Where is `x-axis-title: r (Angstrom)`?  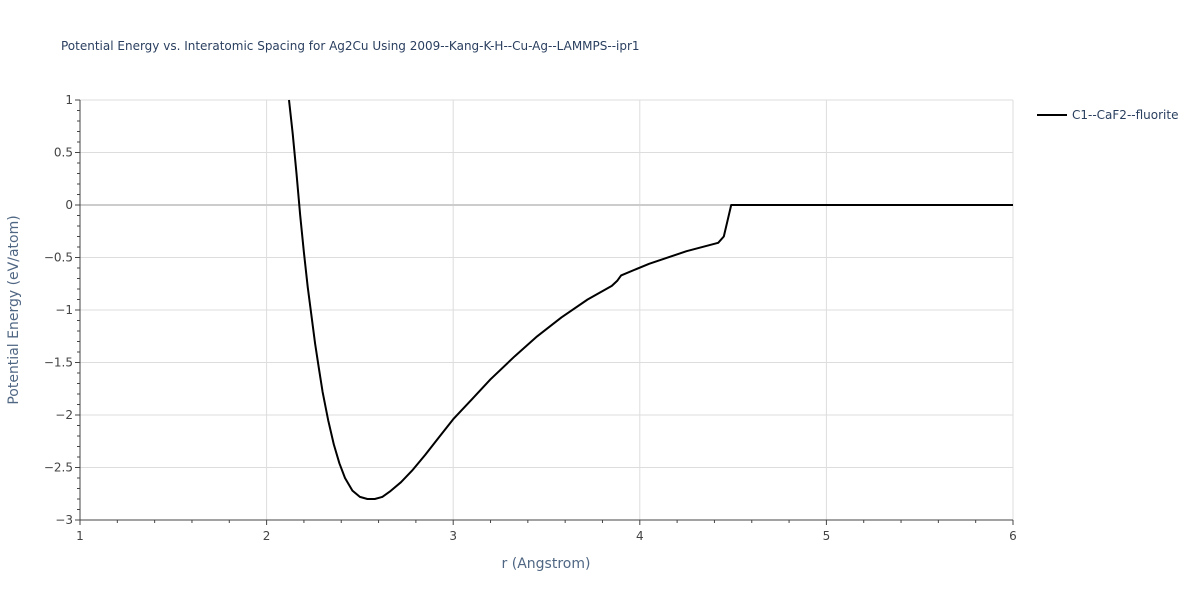
x-axis-title: r (Angstrom) is located at coordinates (546, 564).